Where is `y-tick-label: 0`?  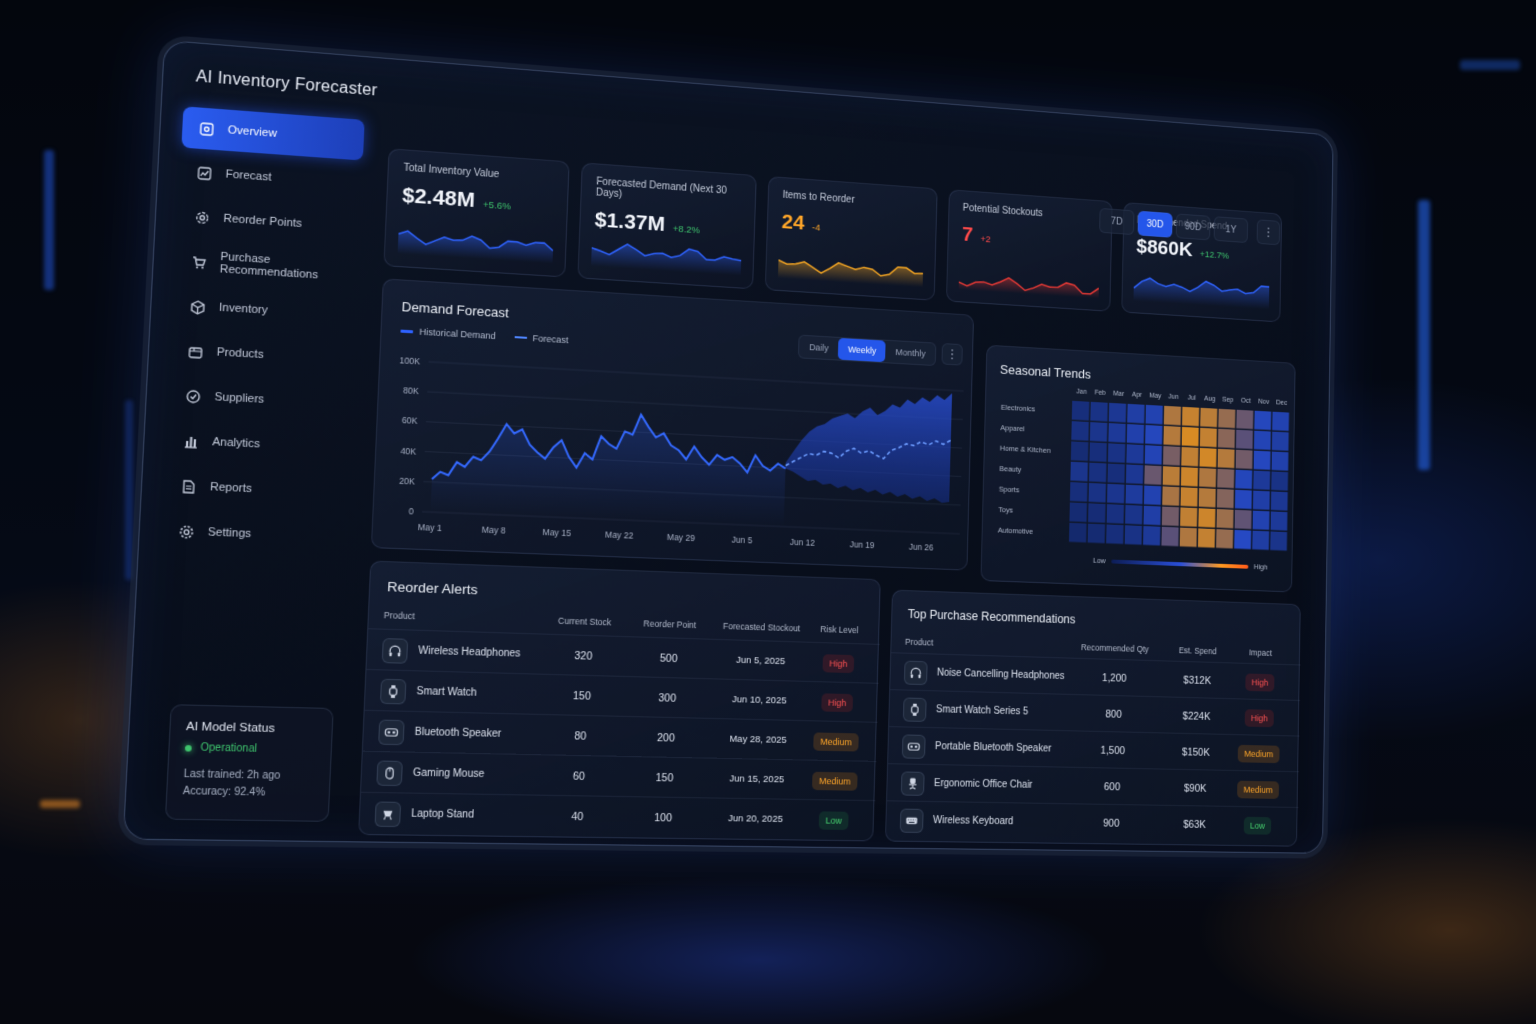
y-tick-label: 0 is located at coordinates (412, 511).